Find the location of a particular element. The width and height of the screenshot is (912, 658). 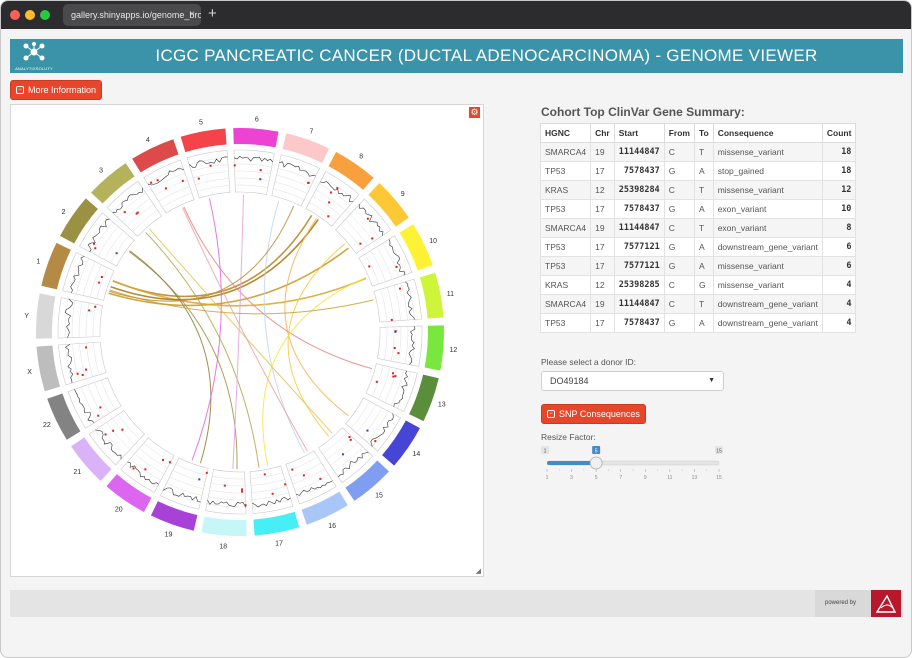

table-title: Cohort Top ClinVar Gene Summary: is located at coordinates (643, 112).